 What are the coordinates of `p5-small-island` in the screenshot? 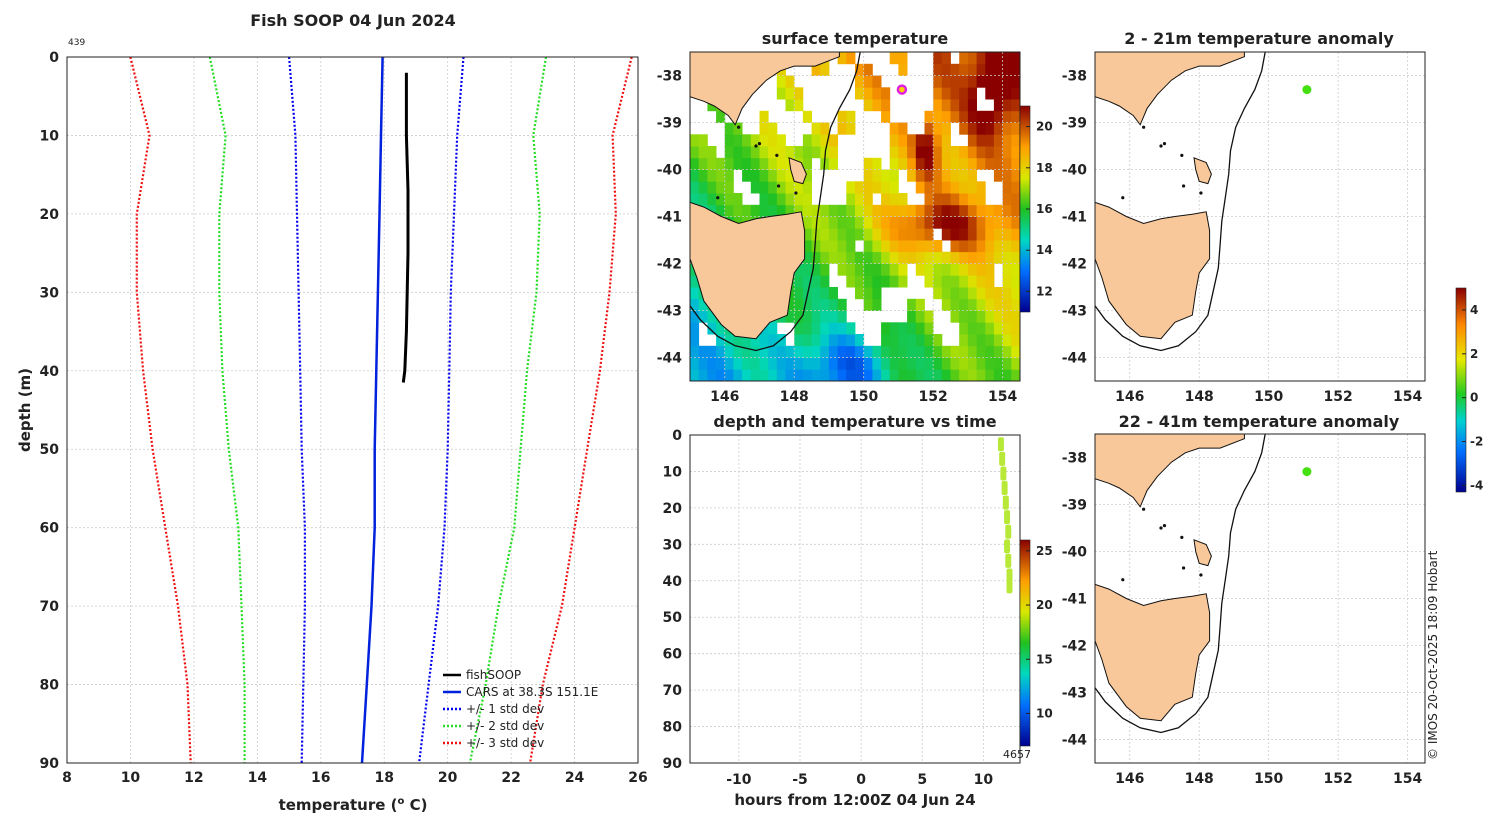 It's located at (1183, 568).